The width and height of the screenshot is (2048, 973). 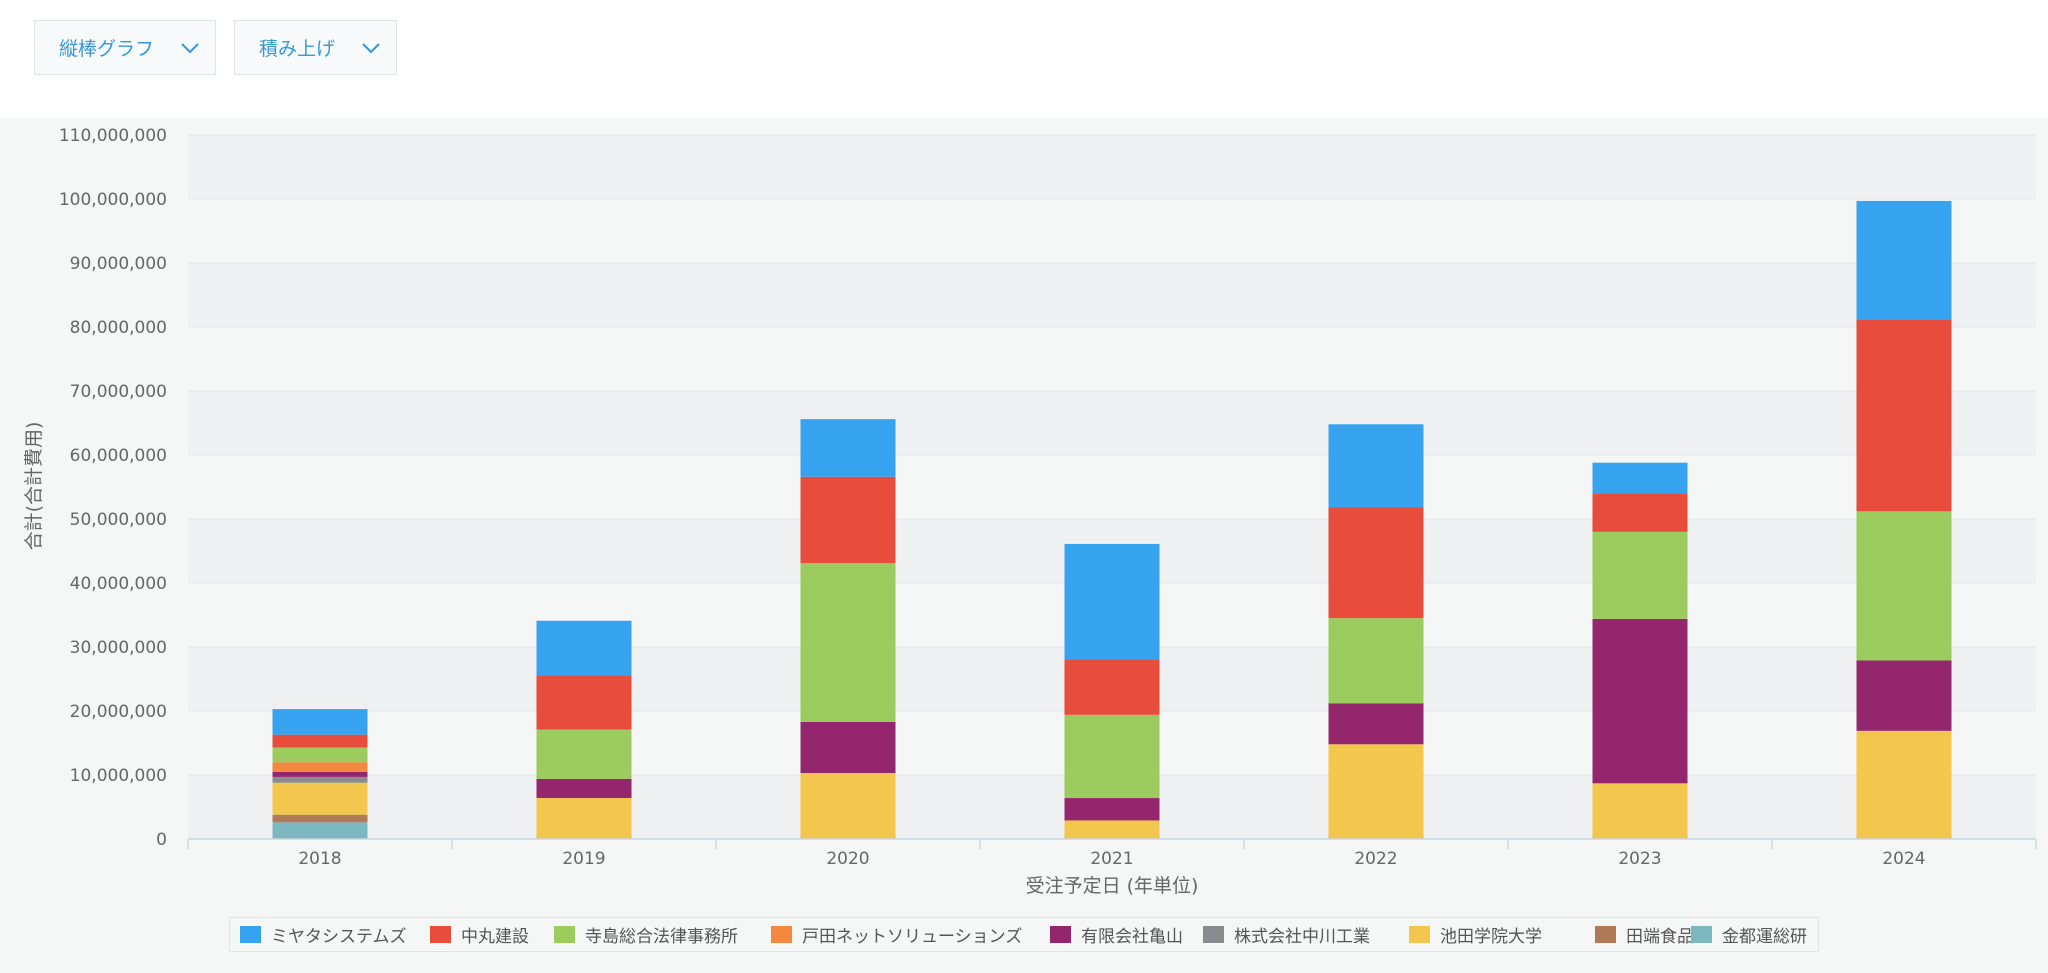 What do you see at coordinates (34, 486) in the screenshot?
I see `y-axis-title: 合計(合計費用)` at bounding box center [34, 486].